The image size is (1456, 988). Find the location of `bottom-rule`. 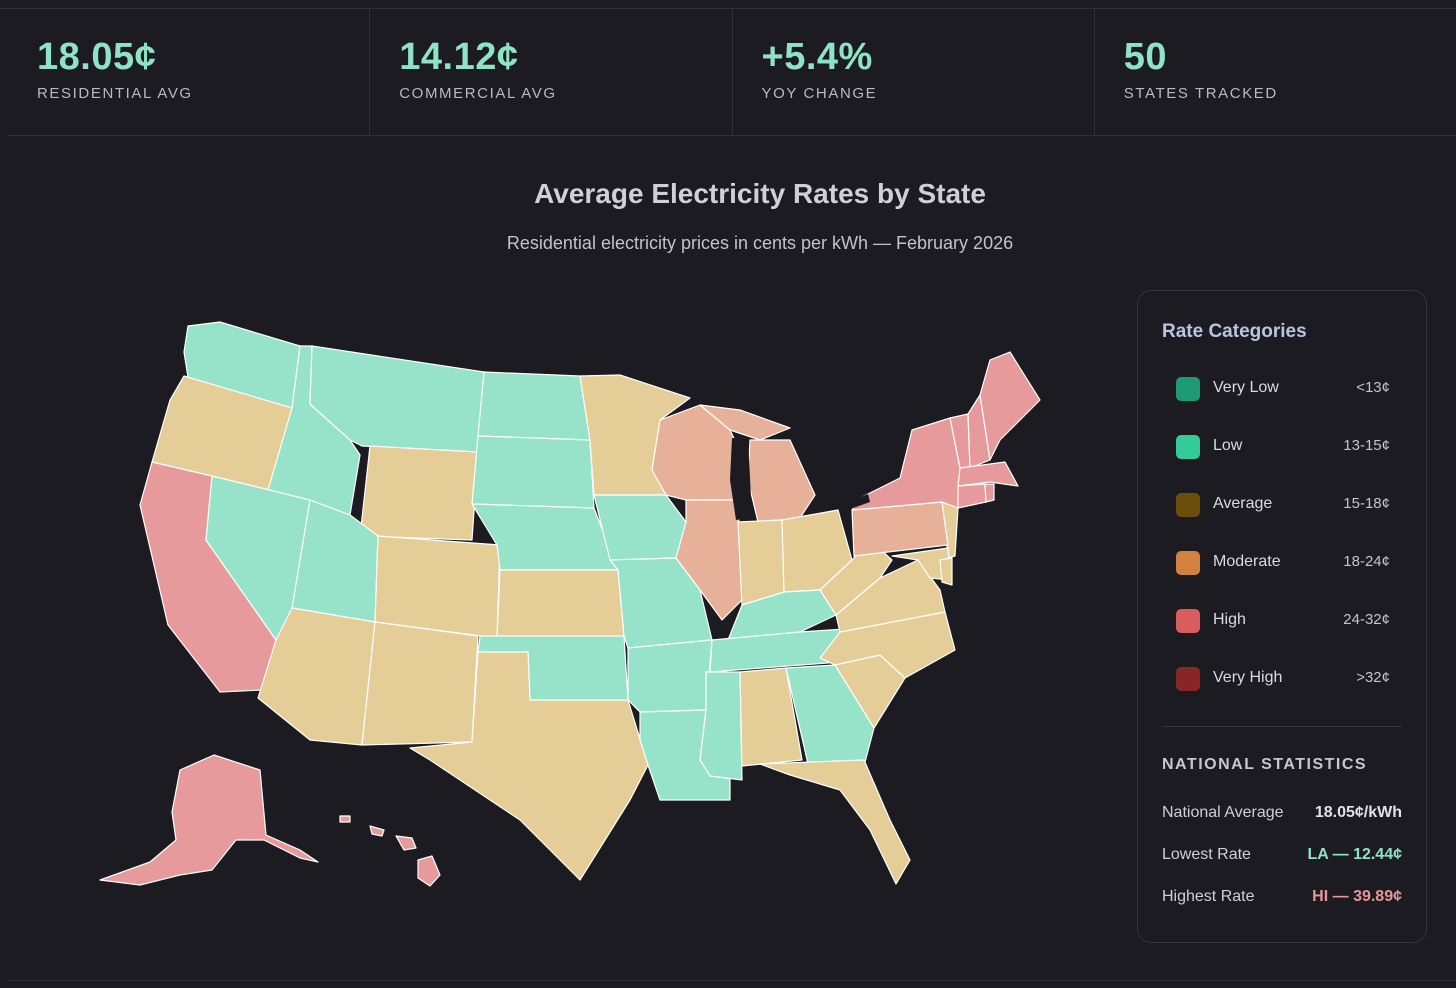

bottom-rule is located at coordinates (732, 980).